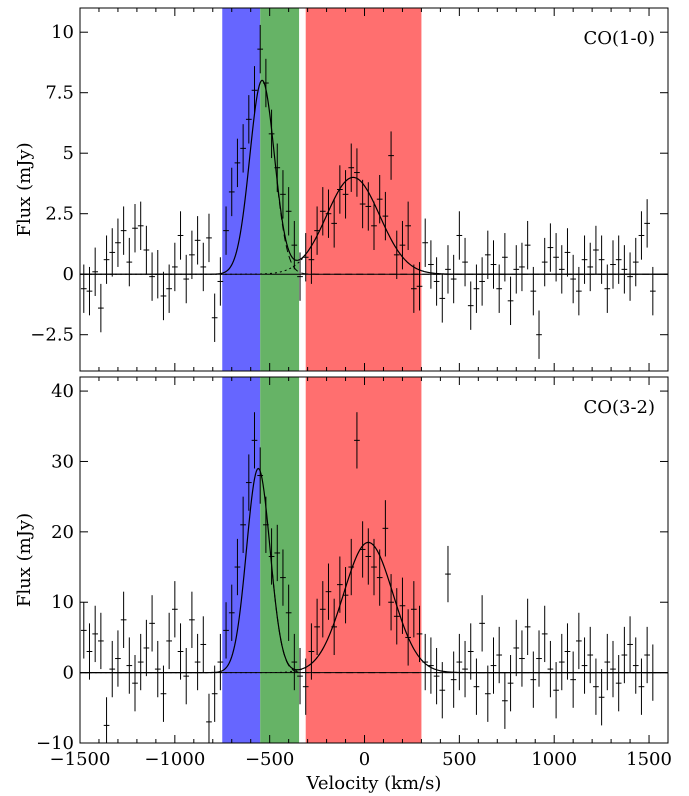 This screenshot has width=689, height=796. I want to click on y-tick-label: 40, so click(62, 391).